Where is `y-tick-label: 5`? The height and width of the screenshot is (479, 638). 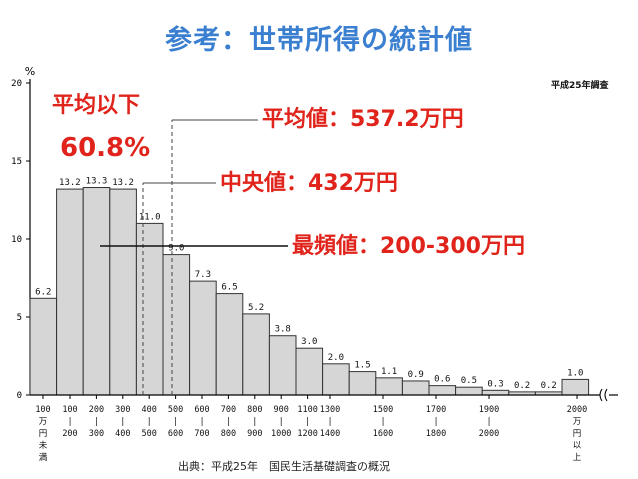 y-tick-label: 5 is located at coordinates (19, 318).